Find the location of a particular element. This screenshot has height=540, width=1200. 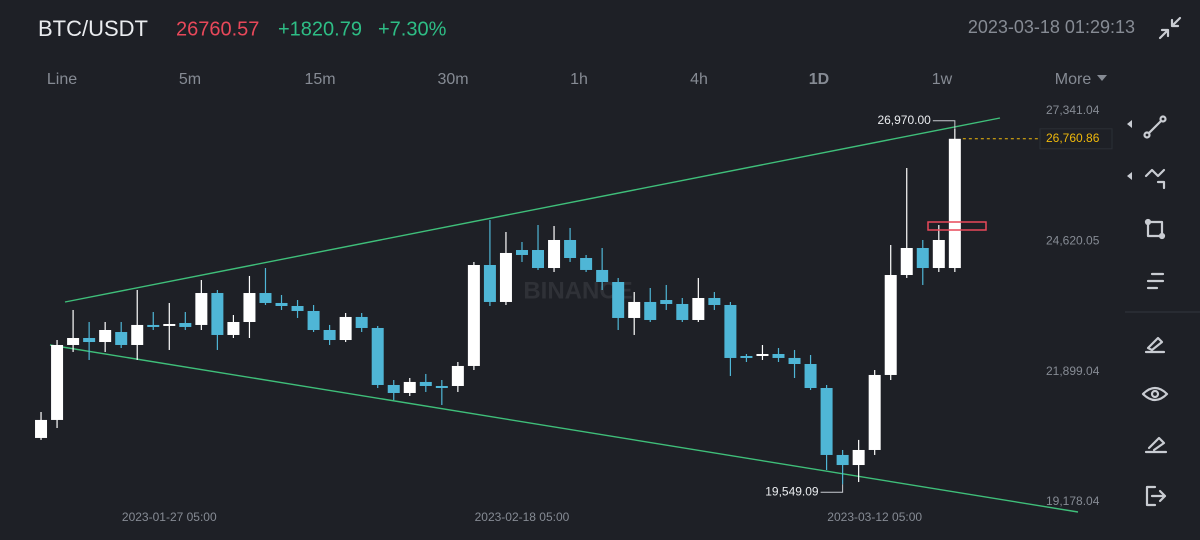

visibility-tool is located at coordinates (1155, 394).